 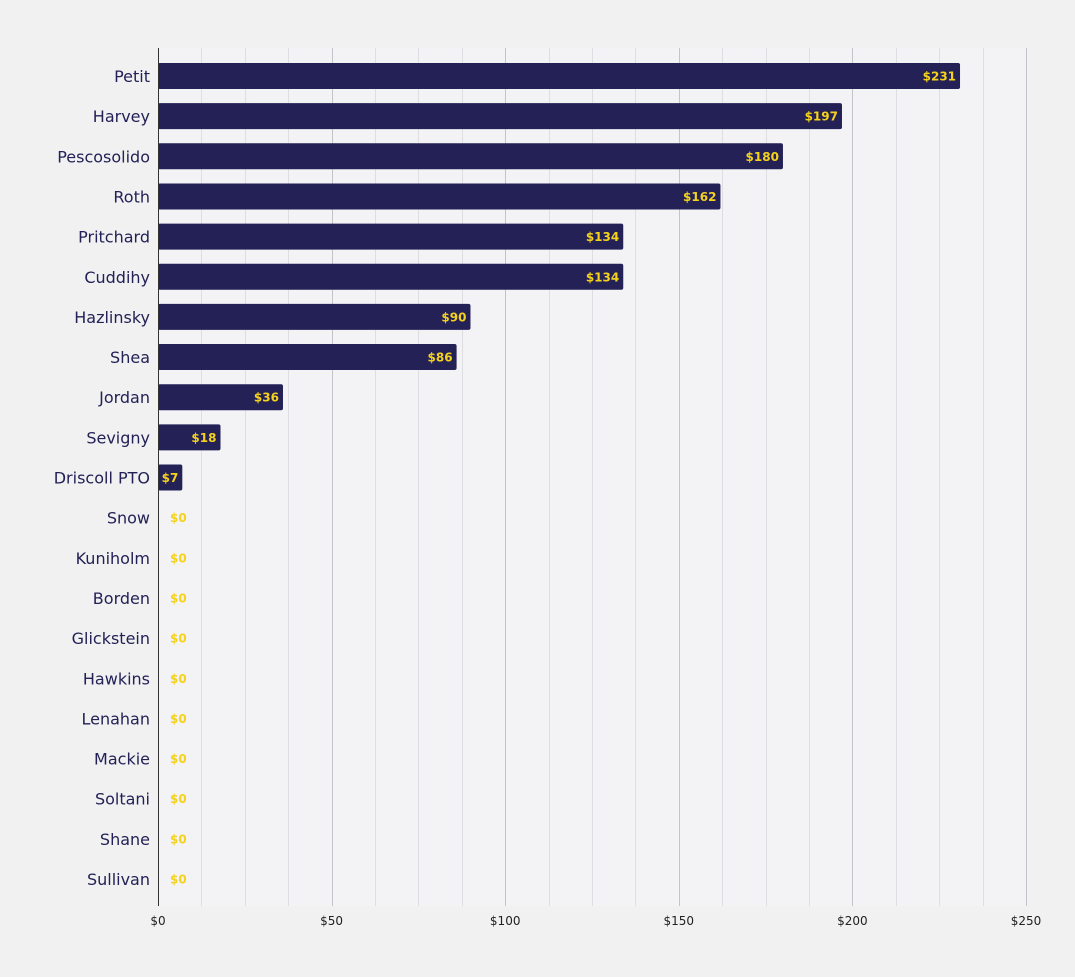 What do you see at coordinates (117, 277) in the screenshot?
I see `category-label: Cuddihy` at bounding box center [117, 277].